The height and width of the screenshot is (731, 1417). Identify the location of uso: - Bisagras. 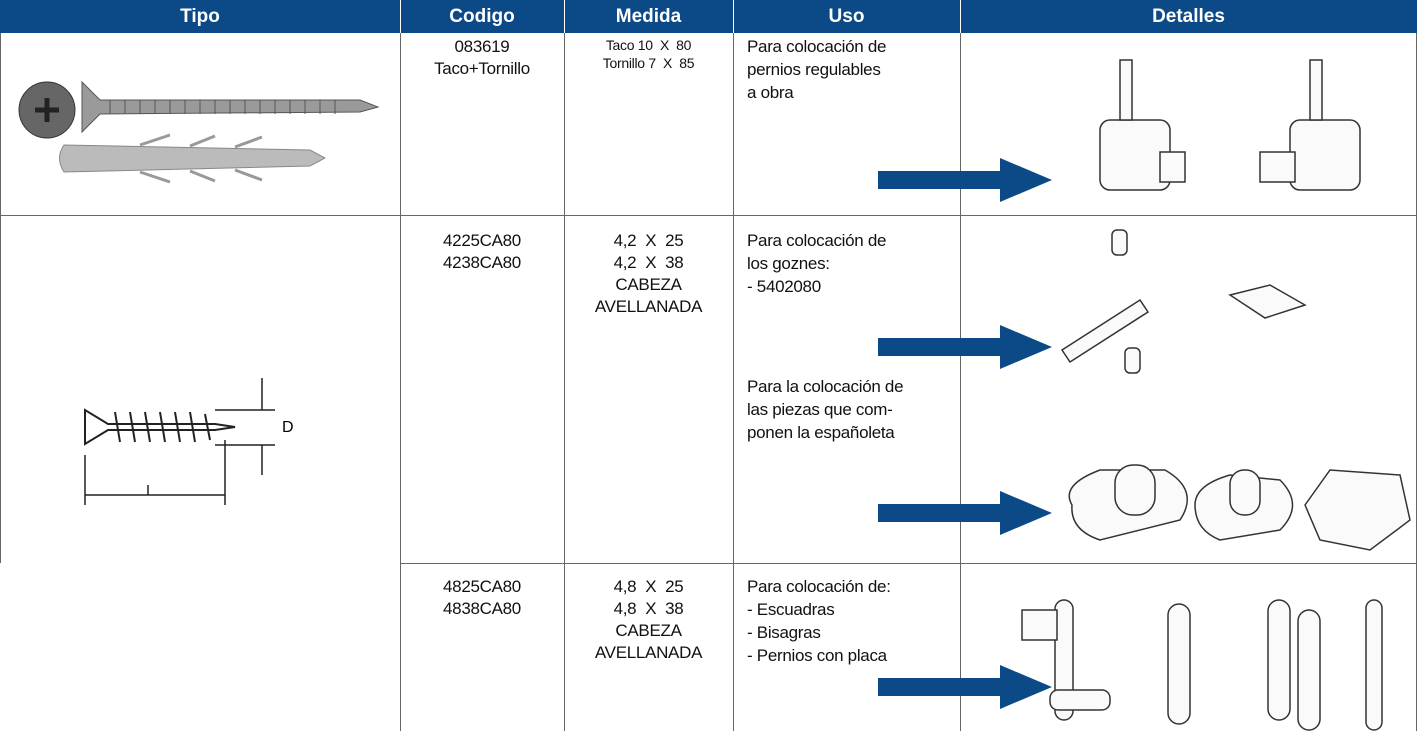
(784, 632).